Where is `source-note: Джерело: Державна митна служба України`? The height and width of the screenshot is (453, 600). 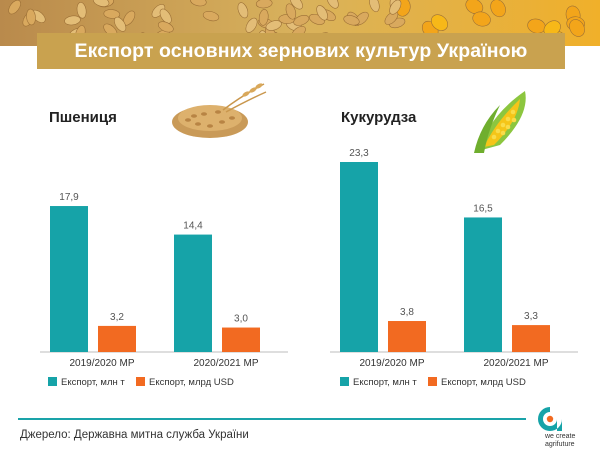 source-note: Джерело: Державна митна служба України is located at coordinates (134, 435).